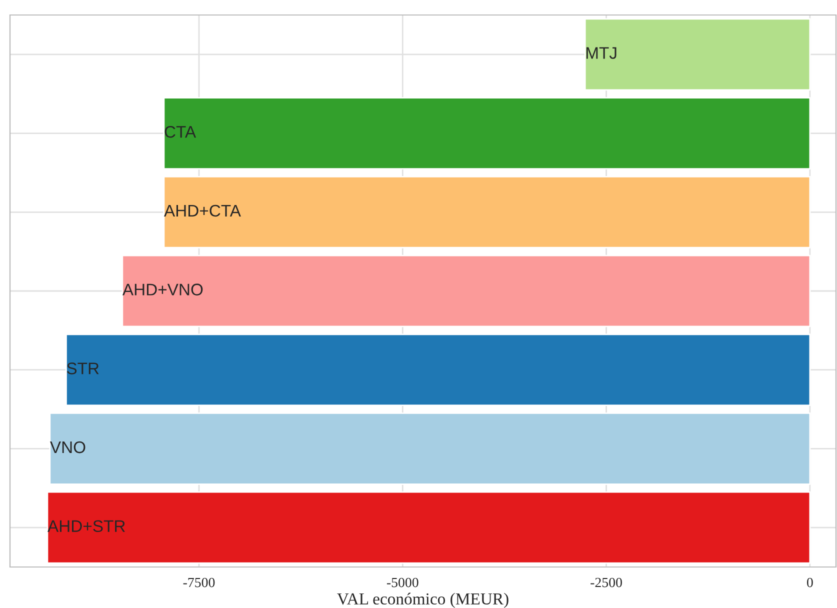  Describe the element at coordinates (180, 132) in the screenshot. I see `y-tick-label: CTA` at that location.